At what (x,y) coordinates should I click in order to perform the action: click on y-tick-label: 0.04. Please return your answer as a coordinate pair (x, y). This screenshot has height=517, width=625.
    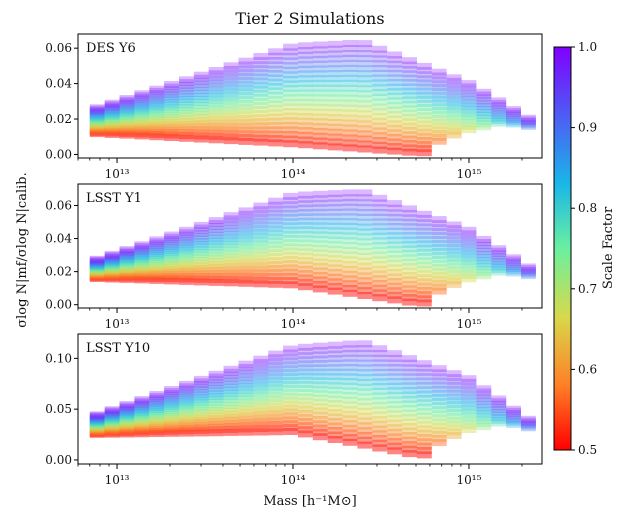
    Looking at the image, I should click on (58, 84).